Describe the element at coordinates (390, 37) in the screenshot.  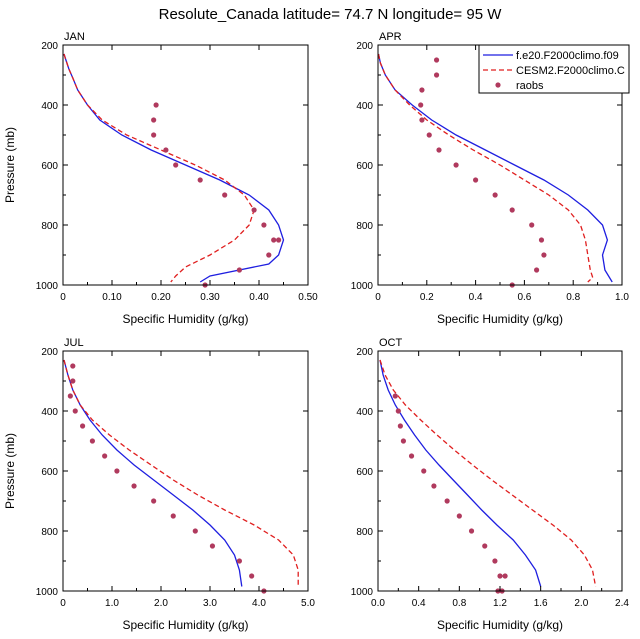
I see `apr-panel-title: APR` at that location.